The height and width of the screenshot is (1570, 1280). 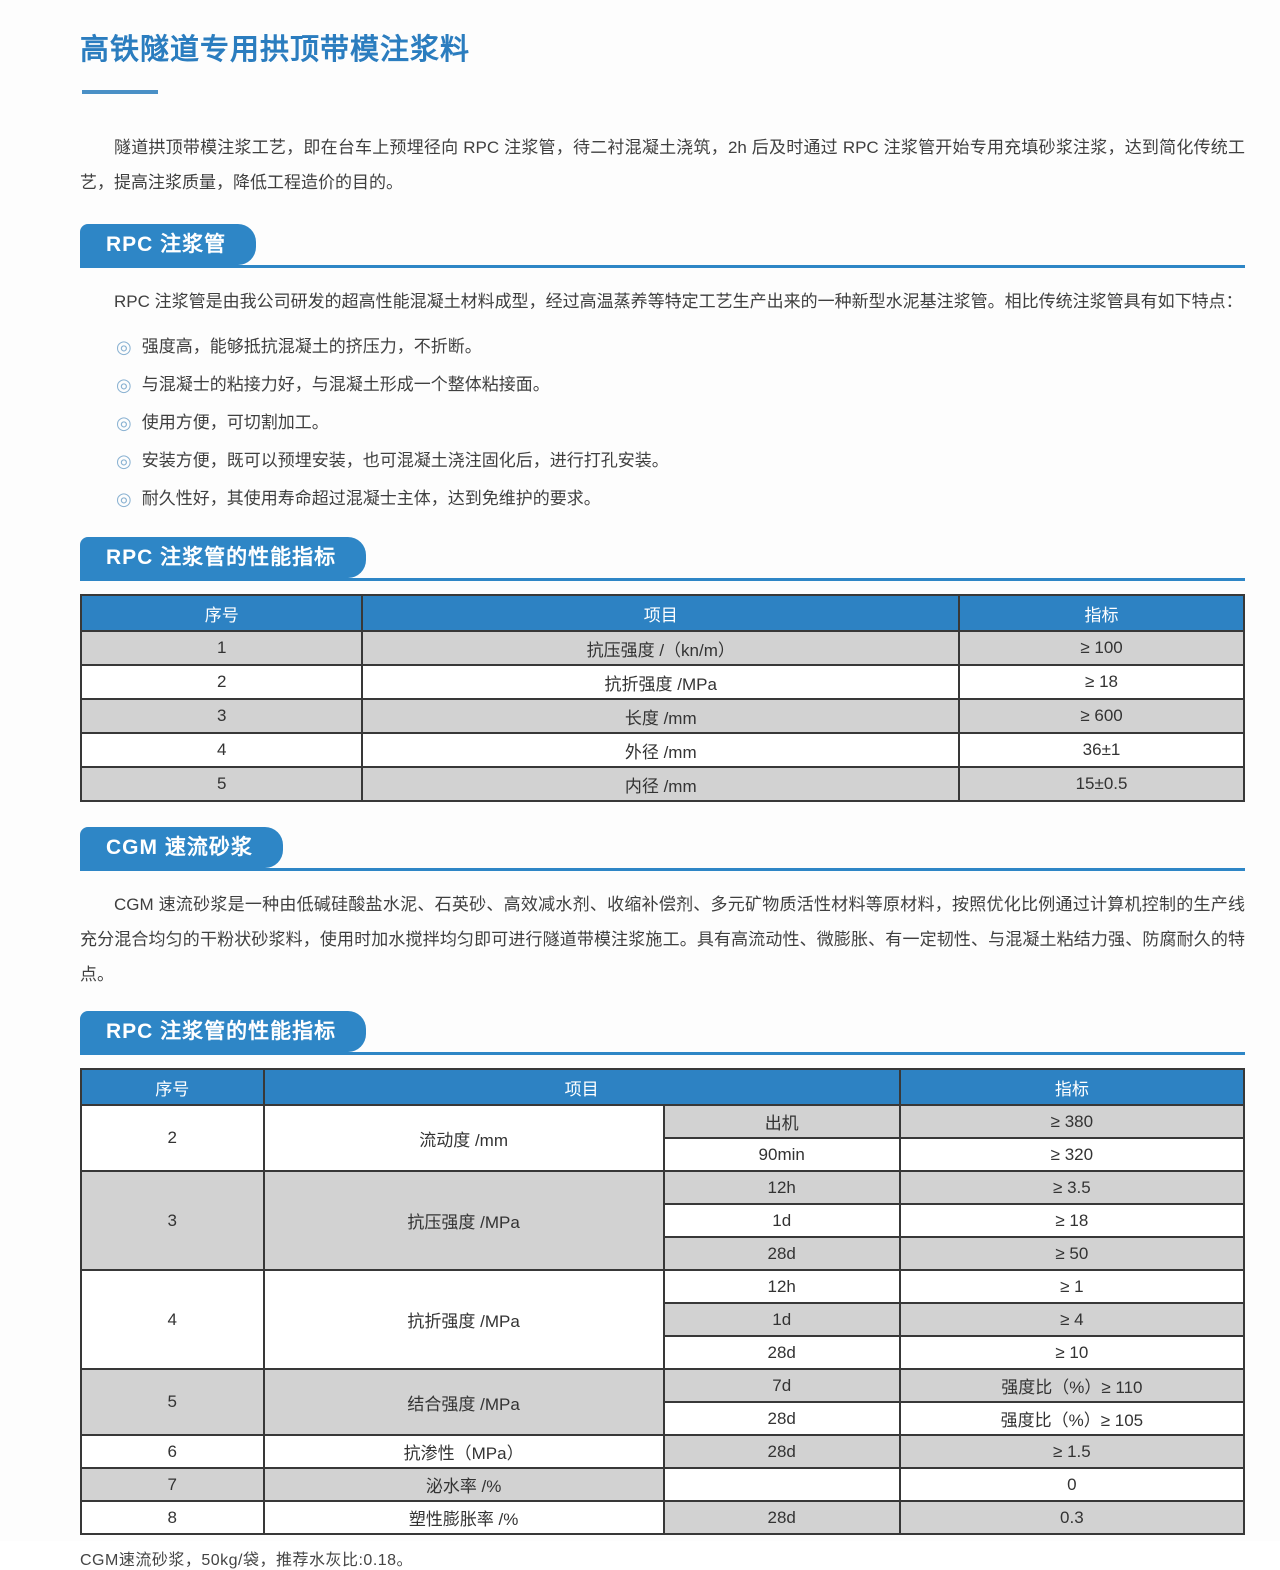 What do you see at coordinates (781, 1154) in the screenshot?
I see `table-cell: 90min` at bounding box center [781, 1154].